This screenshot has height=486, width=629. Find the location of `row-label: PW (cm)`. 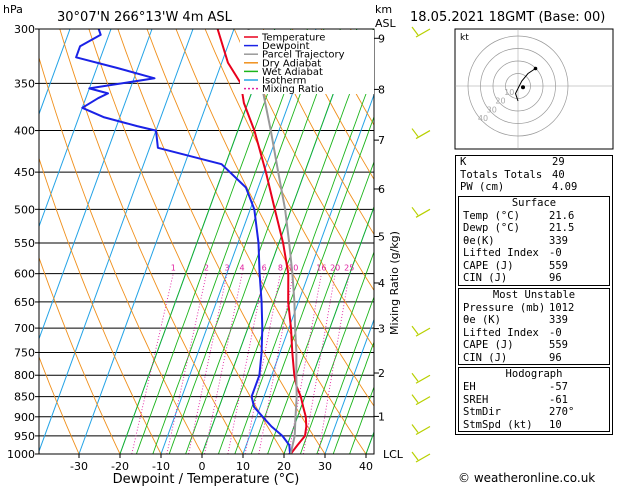

row-label: PW (cm) is located at coordinates (482, 187).